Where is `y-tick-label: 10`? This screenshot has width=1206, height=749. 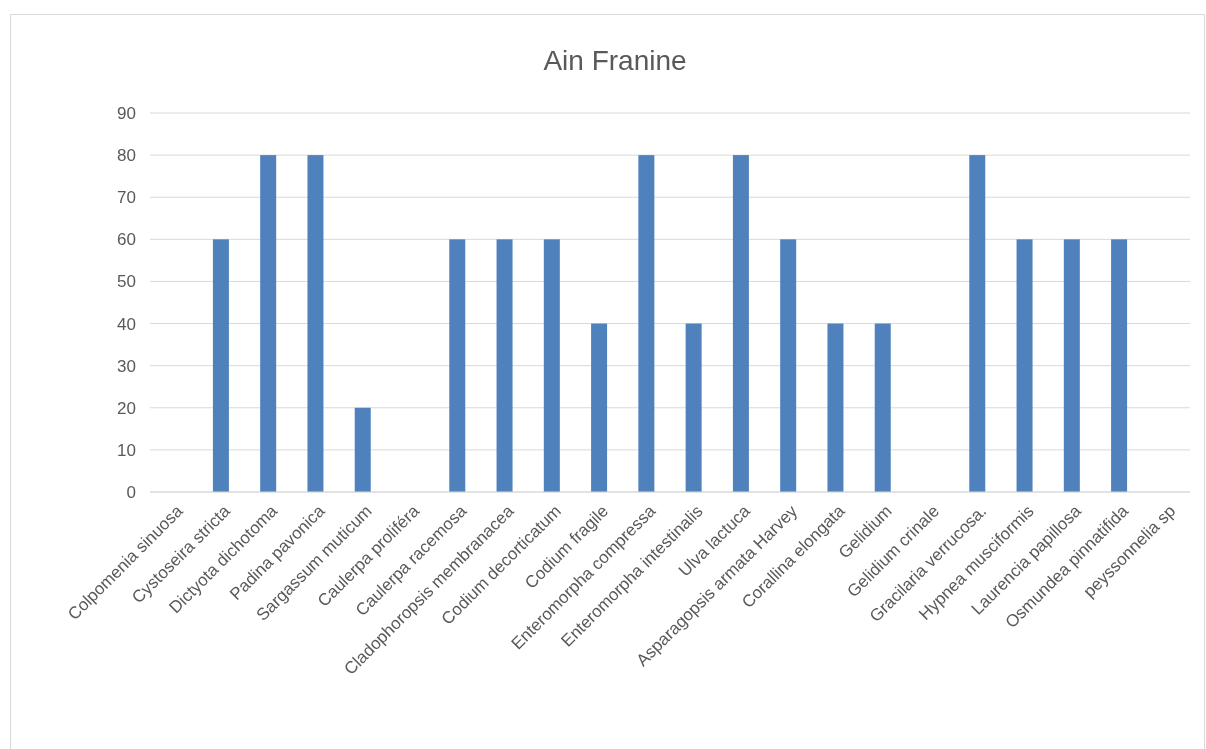 y-tick-label: 10 is located at coordinates (126, 450).